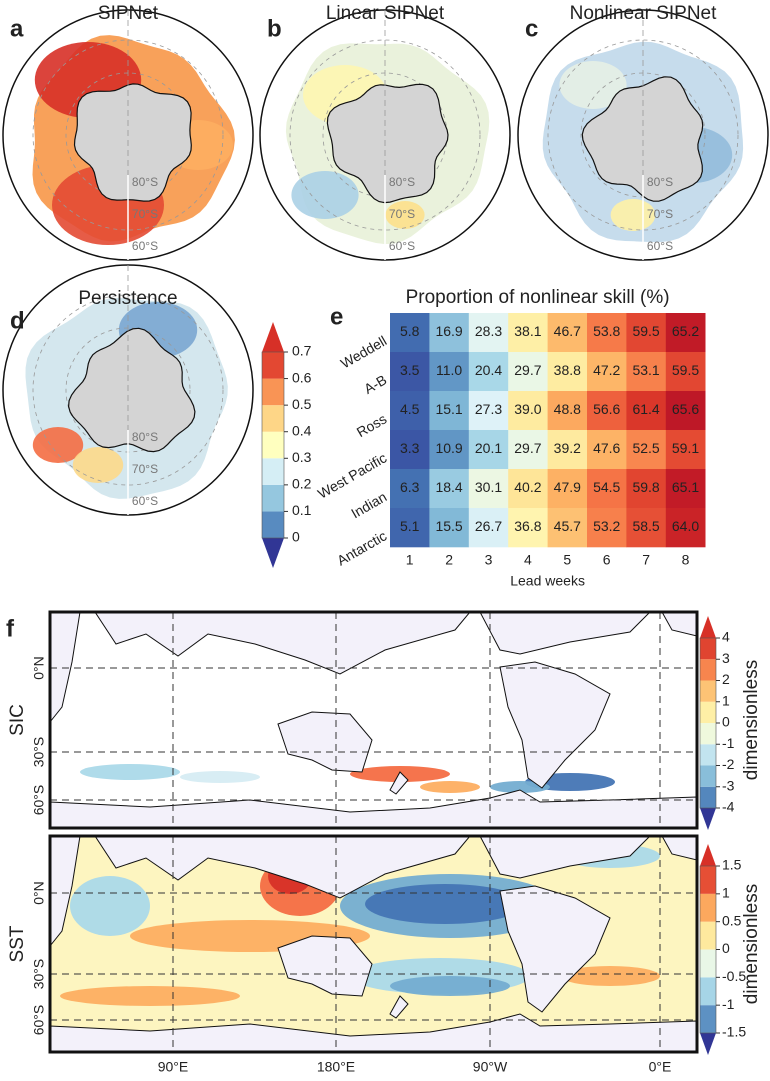 The image size is (770, 1081). Describe the element at coordinates (726, 637) in the screenshot. I see `colorbar-tick-label: 4` at that location.